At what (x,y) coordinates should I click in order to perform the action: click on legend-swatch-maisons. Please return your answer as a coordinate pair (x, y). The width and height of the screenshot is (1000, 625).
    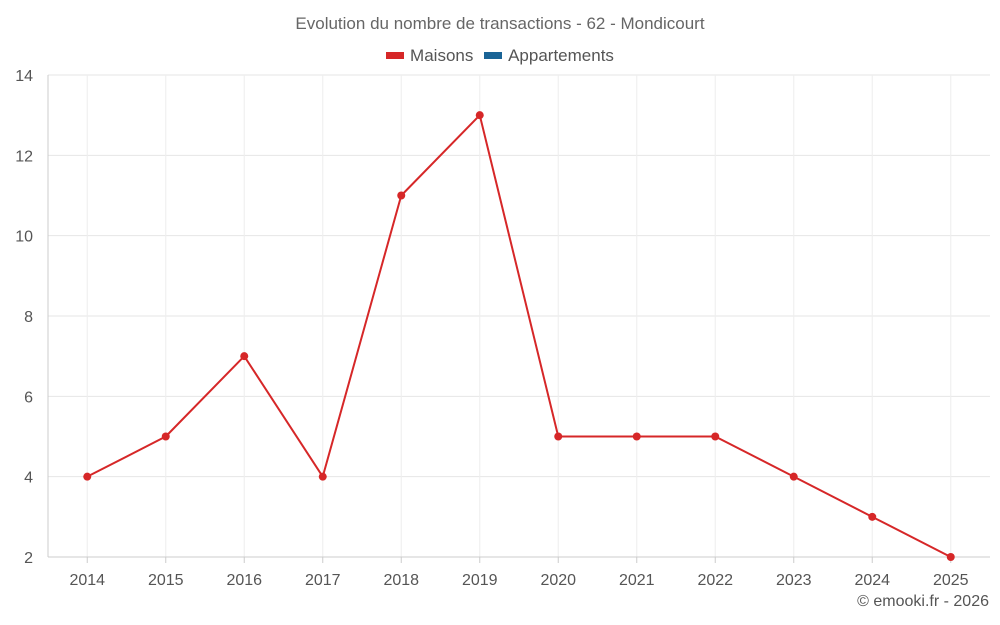
    Looking at the image, I should click on (395, 55).